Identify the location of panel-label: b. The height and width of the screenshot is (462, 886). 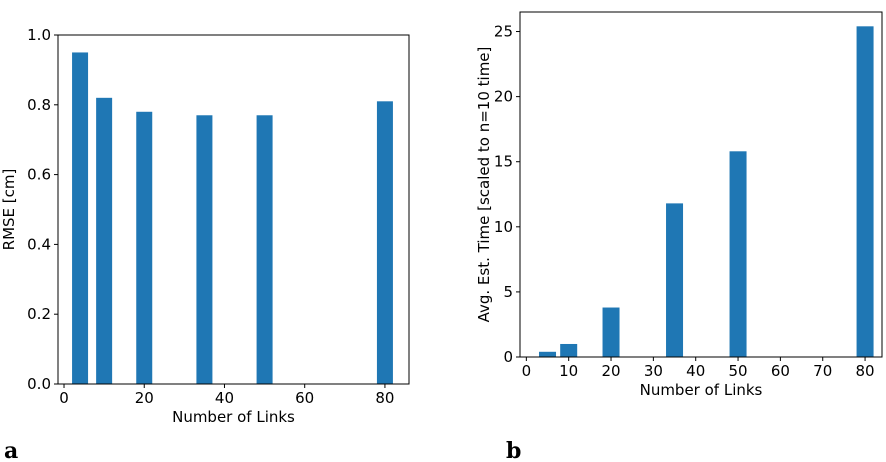
(513, 450).